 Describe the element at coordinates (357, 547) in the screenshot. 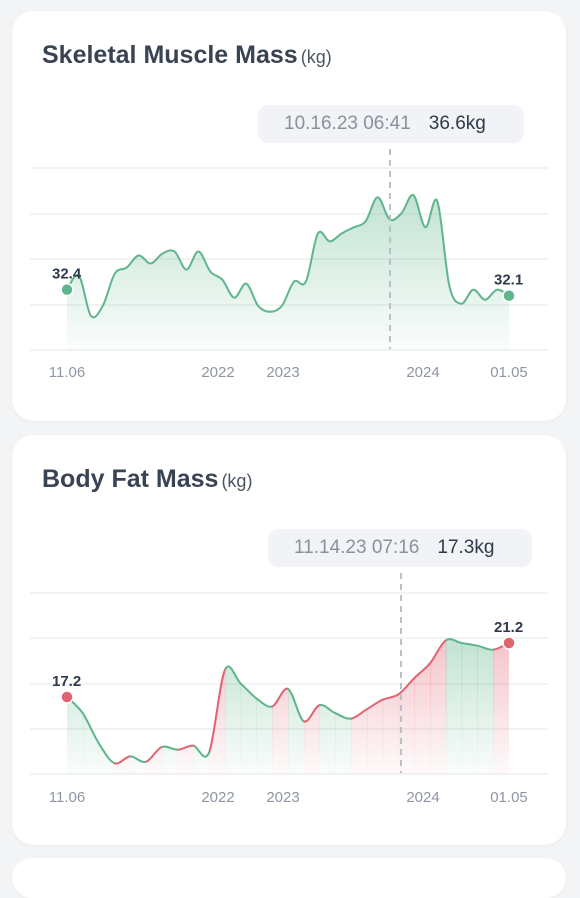

I see `tooltip-date: 11.14.23 07:16` at that location.